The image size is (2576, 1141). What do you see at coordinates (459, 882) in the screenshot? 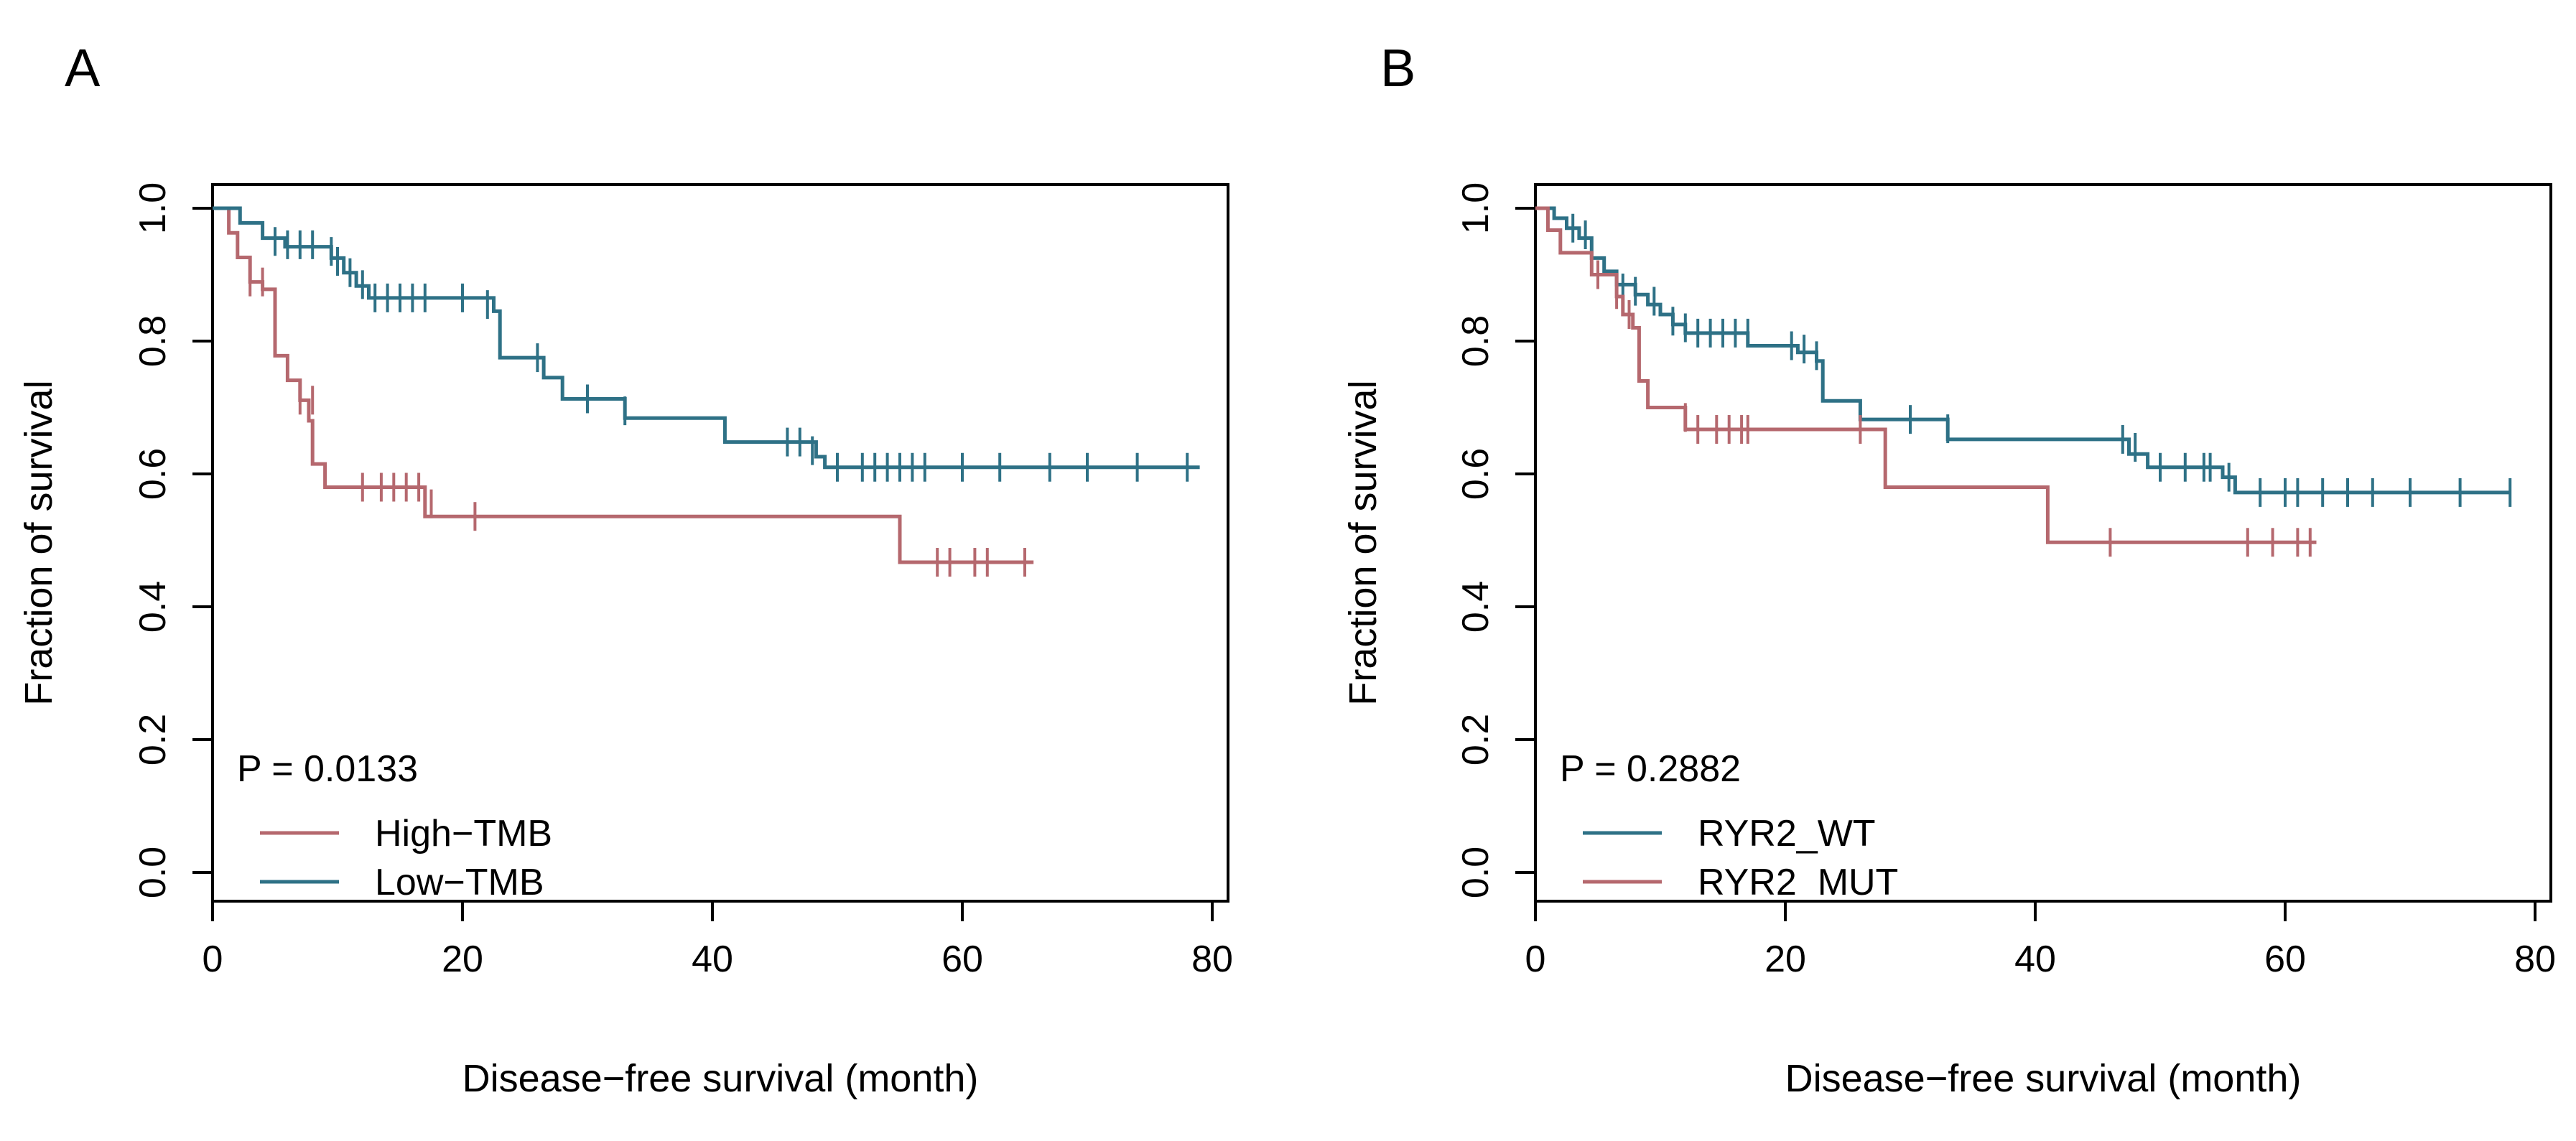
I see `legend-label-a-1: Low−TMB` at bounding box center [459, 882].